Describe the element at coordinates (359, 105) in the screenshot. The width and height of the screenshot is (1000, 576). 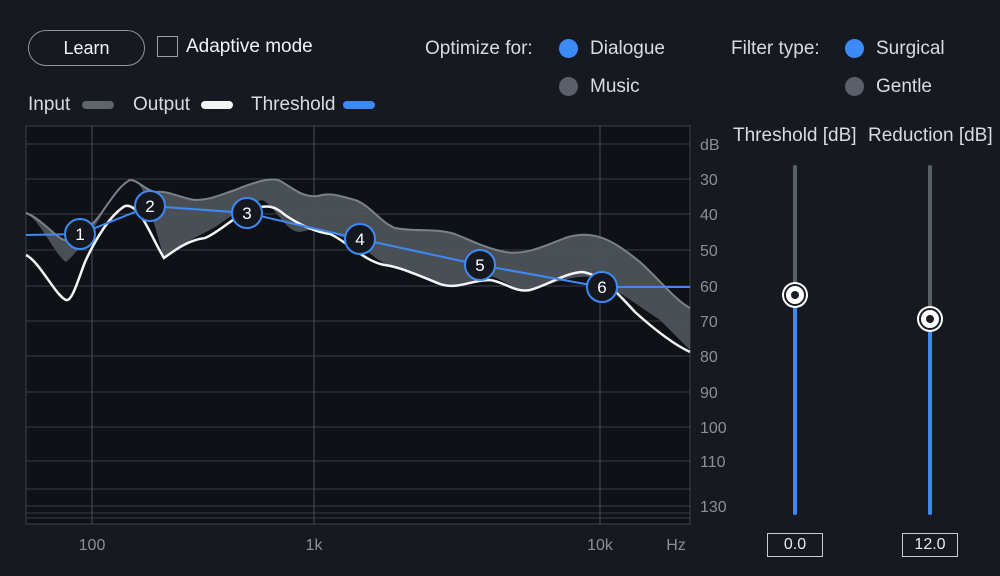
I see `legend-threshold-swatch` at that location.